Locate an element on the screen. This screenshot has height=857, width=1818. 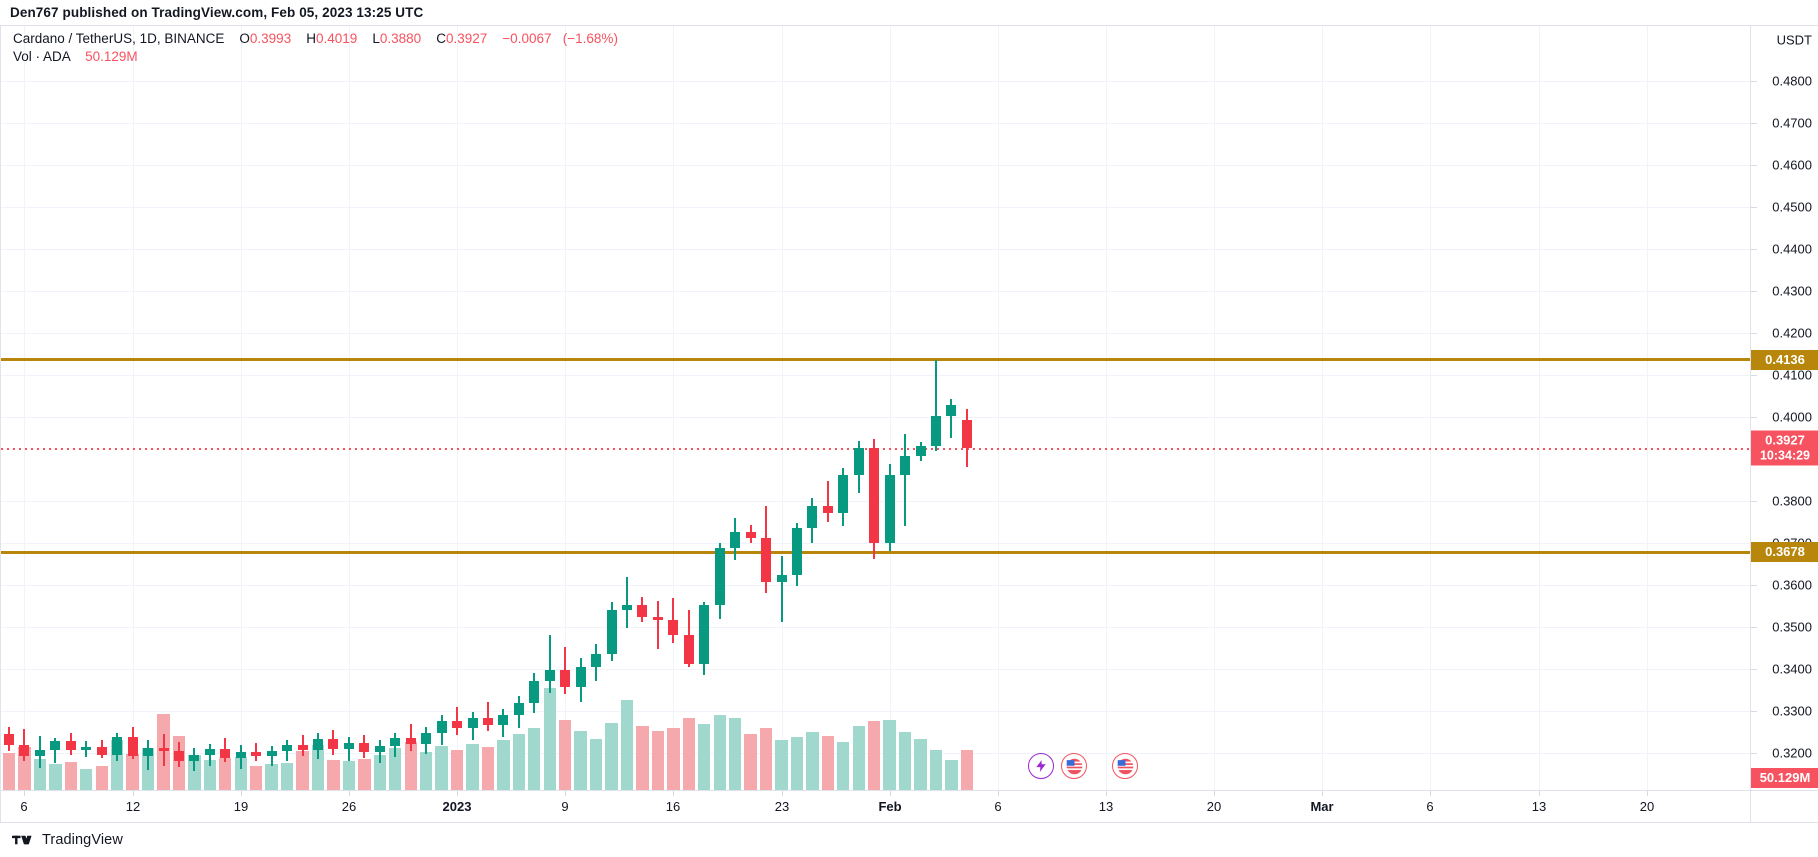
volume-badge: 50.129M is located at coordinates (1784, 778).